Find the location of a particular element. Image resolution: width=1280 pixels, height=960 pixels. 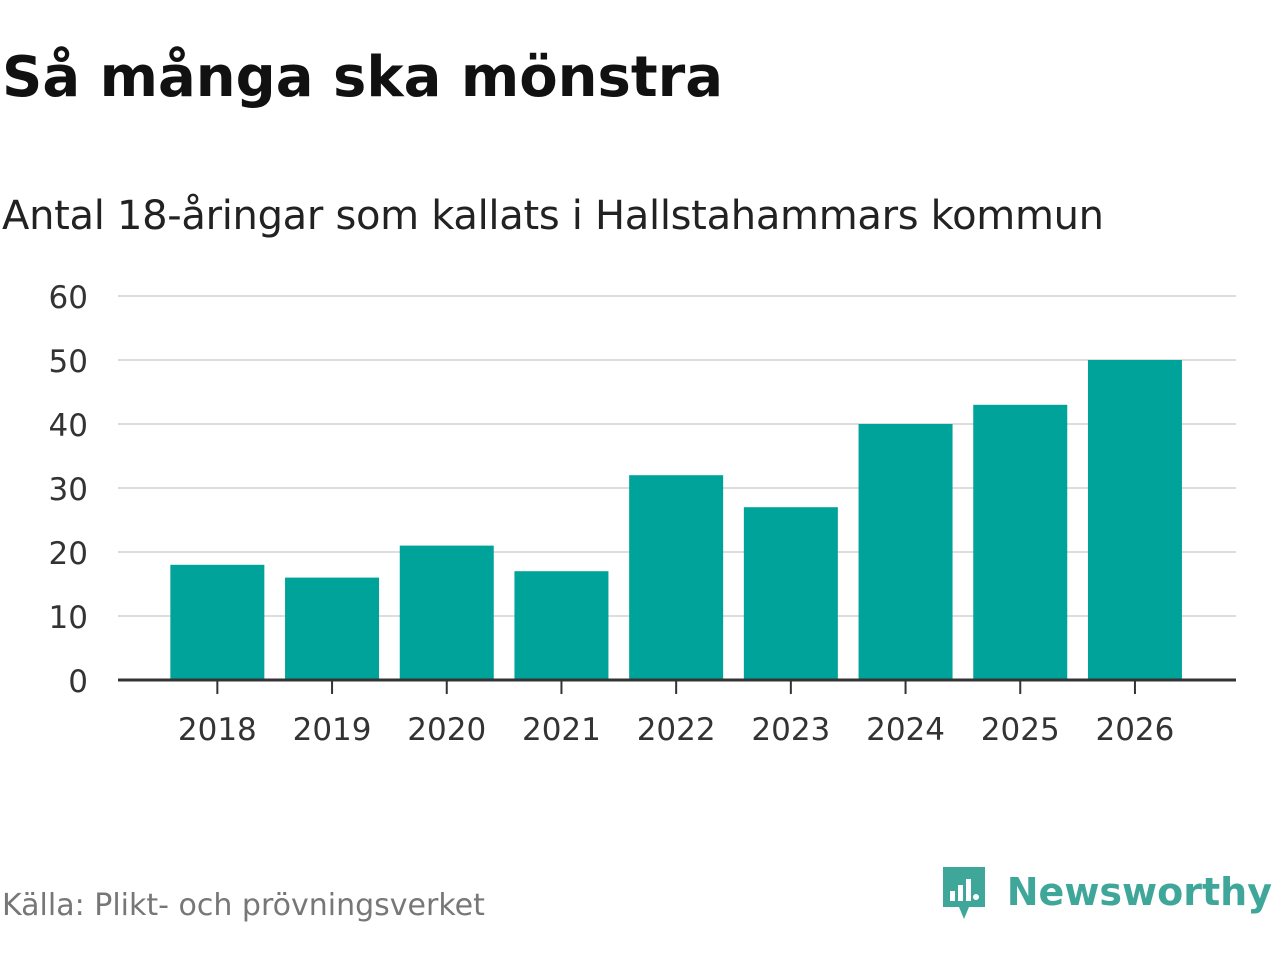

source-name: Plikt- och prövningsverket is located at coordinates (289, 905).